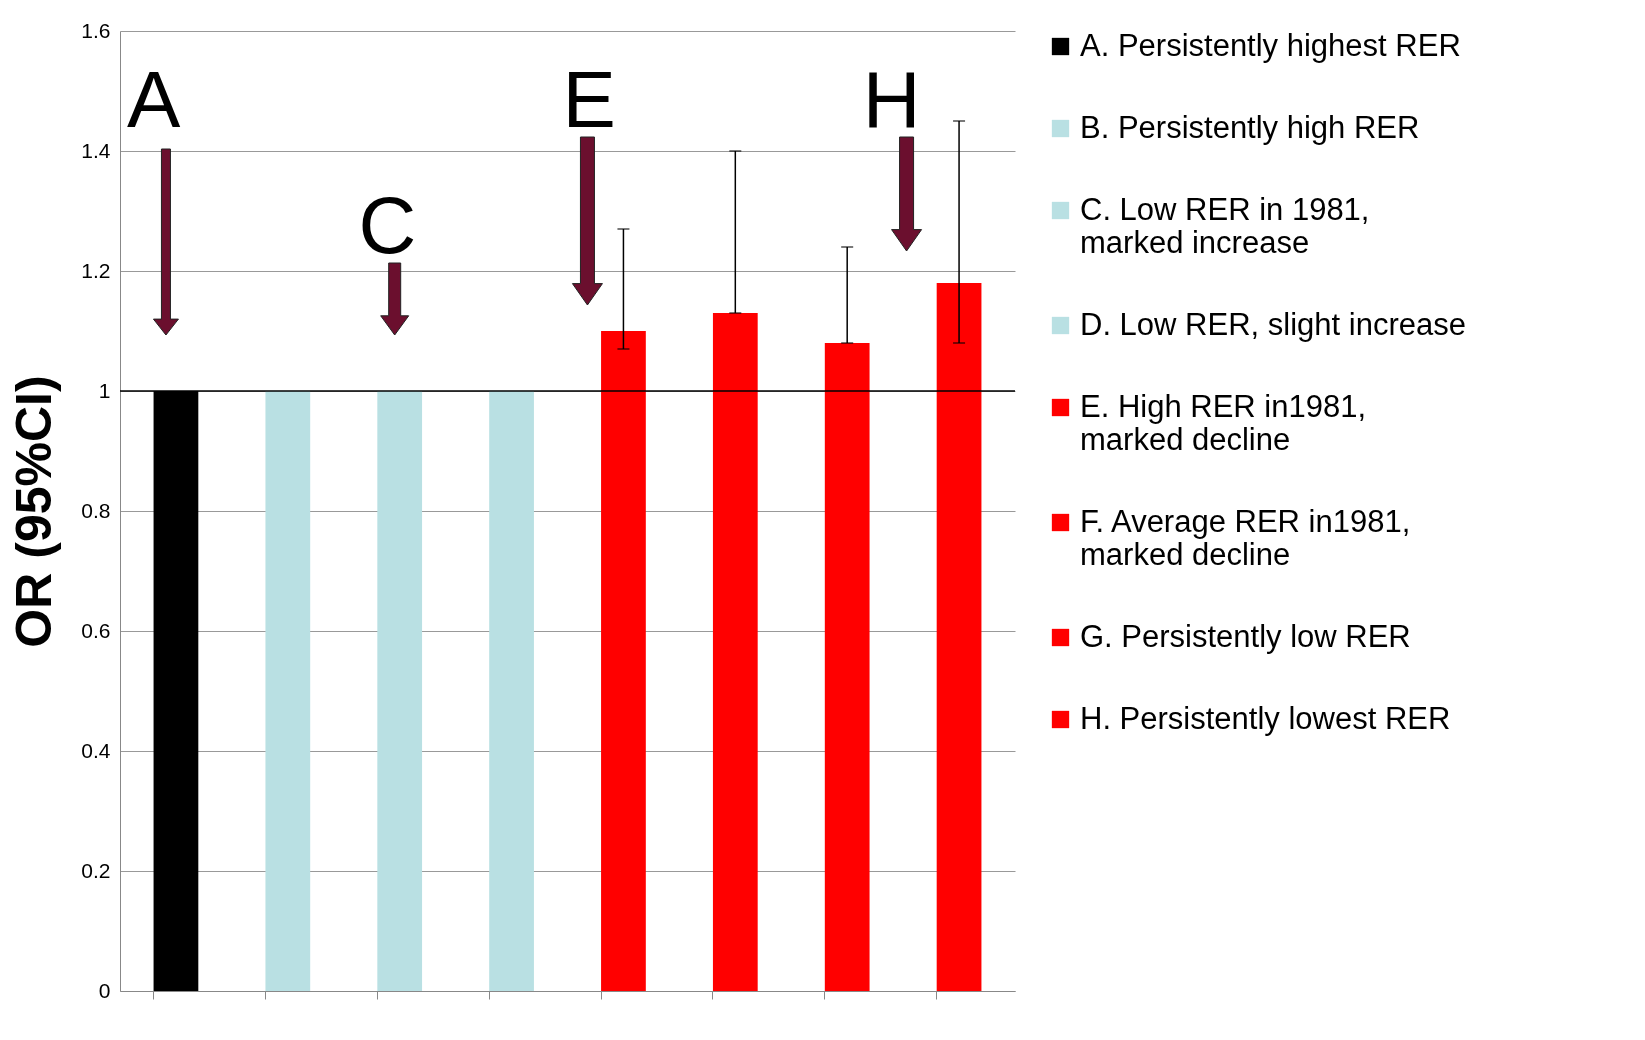 Image resolution: width=1645 pixels, height=1040 pixels. Describe the element at coordinates (1273, 324) in the screenshot. I see `legend-label: D. Low RER, slight increase` at that location.